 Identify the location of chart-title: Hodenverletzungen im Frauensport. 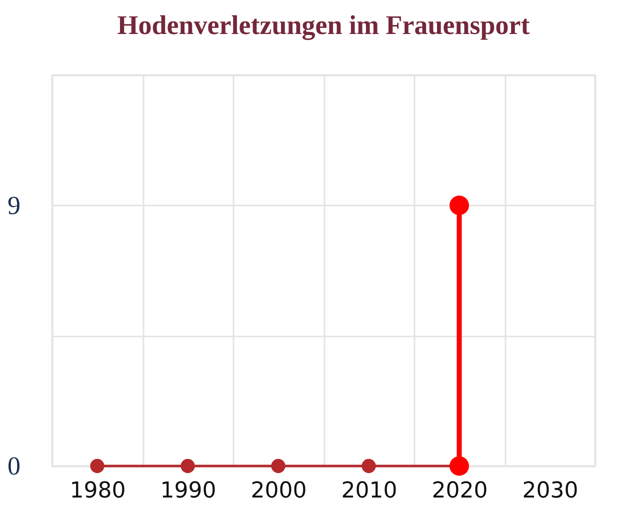
(323, 25).